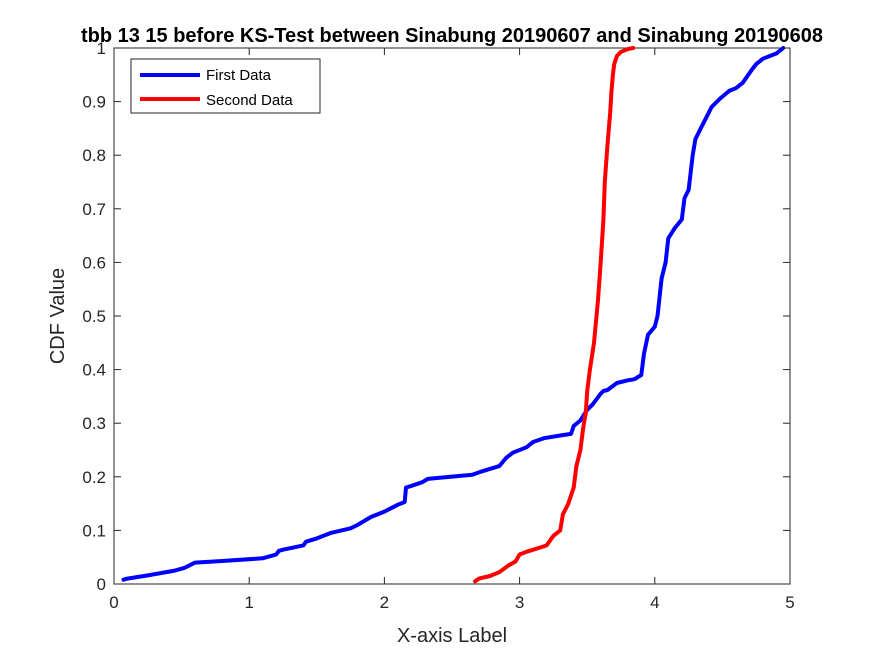 The width and height of the screenshot is (875, 656). What do you see at coordinates (101, 584) in the screenshot?
I see `y-tick-label: 0` at bounding box center [101, 584].